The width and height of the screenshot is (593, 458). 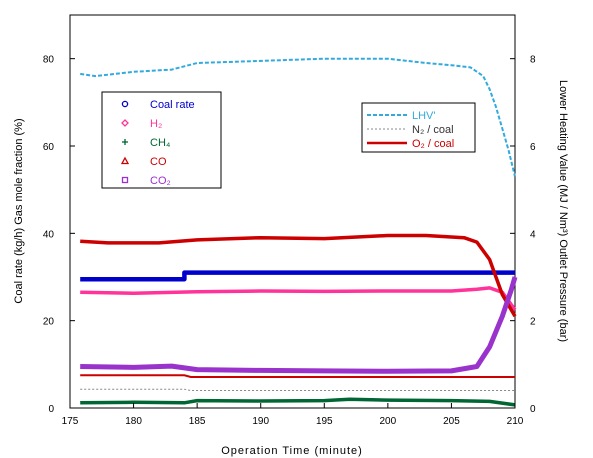 I want to click on series-line-o-coal, so click(x=297, y=376).